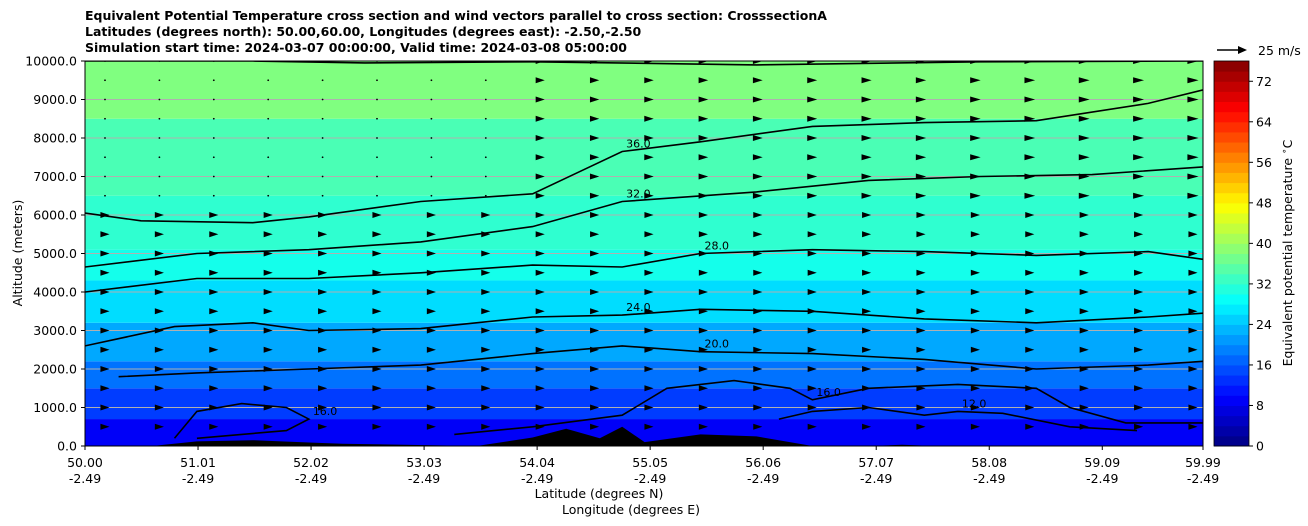  What do you see at coordinates (1264, 283) in the screenshot?
I see `colorbar-tick-label: 32` at bounding box center [1264, 283].